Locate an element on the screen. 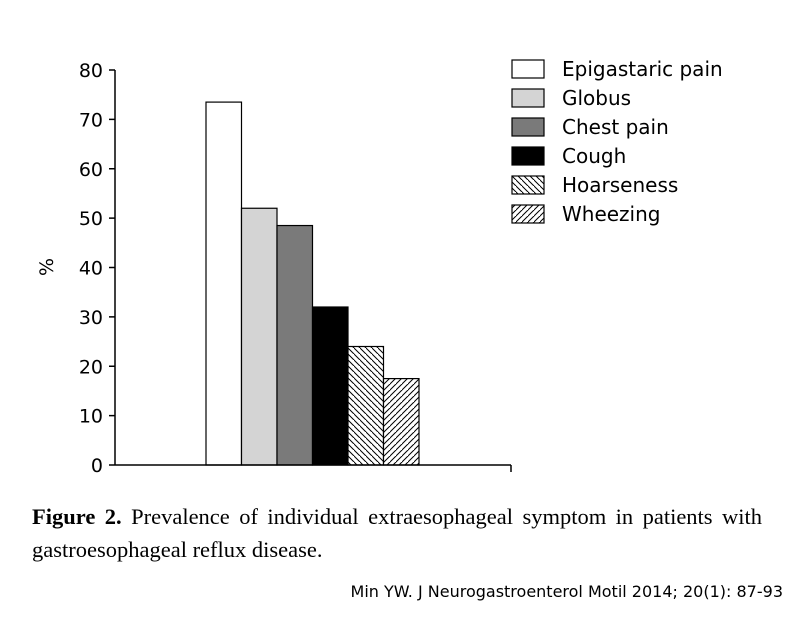 This screenshot has height=619, width=793. y-tick-label: 40 is located at coordinates (91, 269).